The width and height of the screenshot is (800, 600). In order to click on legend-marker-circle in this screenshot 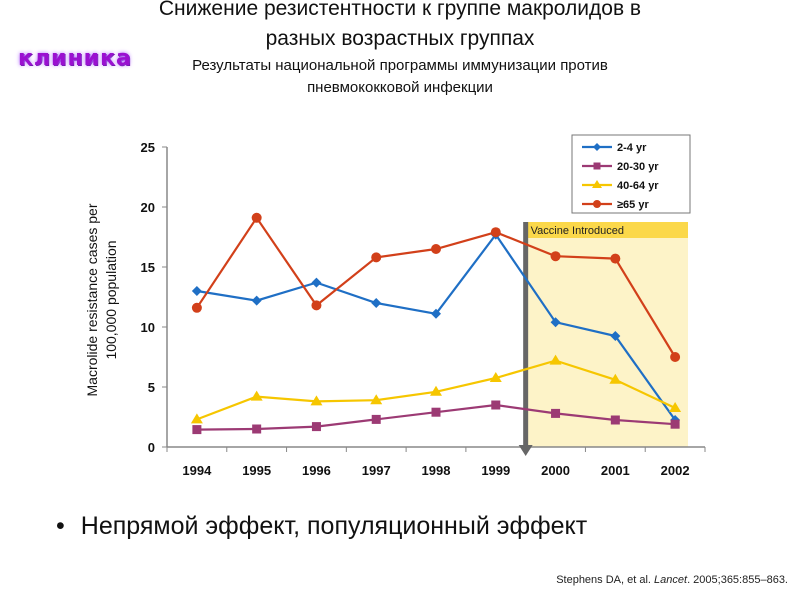, I will do `click(597, 204)`.